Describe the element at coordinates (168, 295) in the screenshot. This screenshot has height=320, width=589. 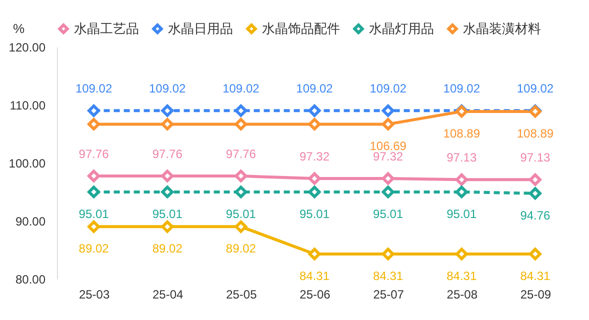
I see `x-tick-label: 25-04` at that location.